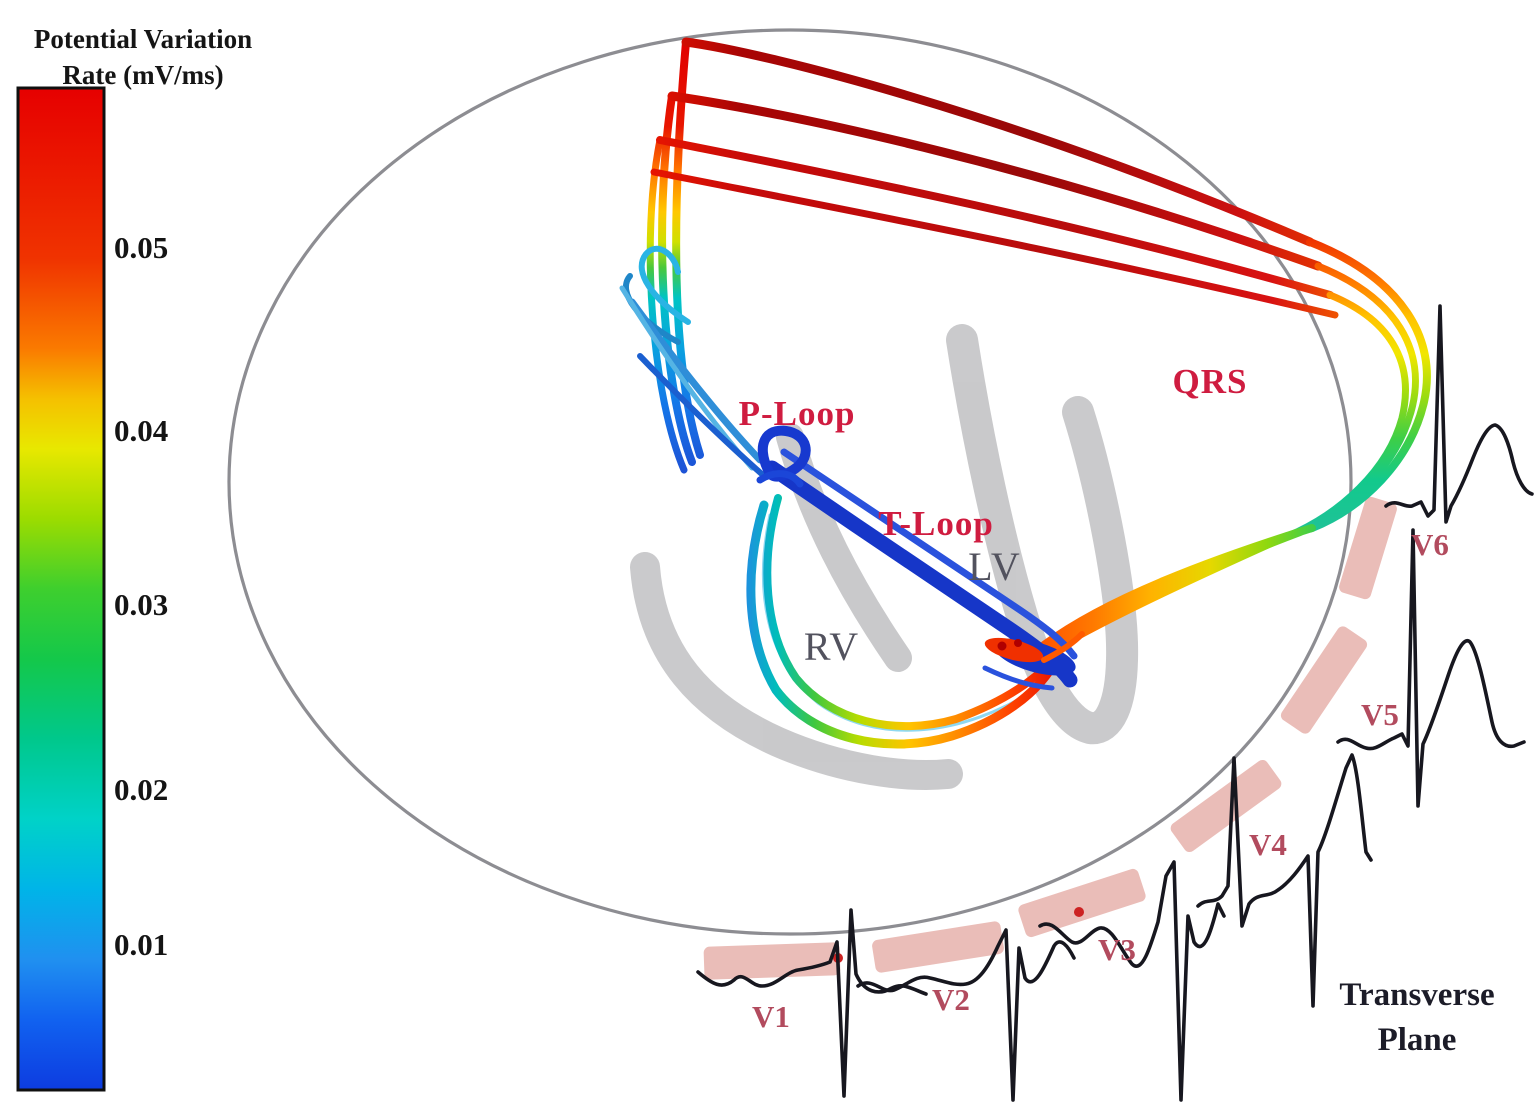  I want to click on p-loop-knot, so click(780, 479).